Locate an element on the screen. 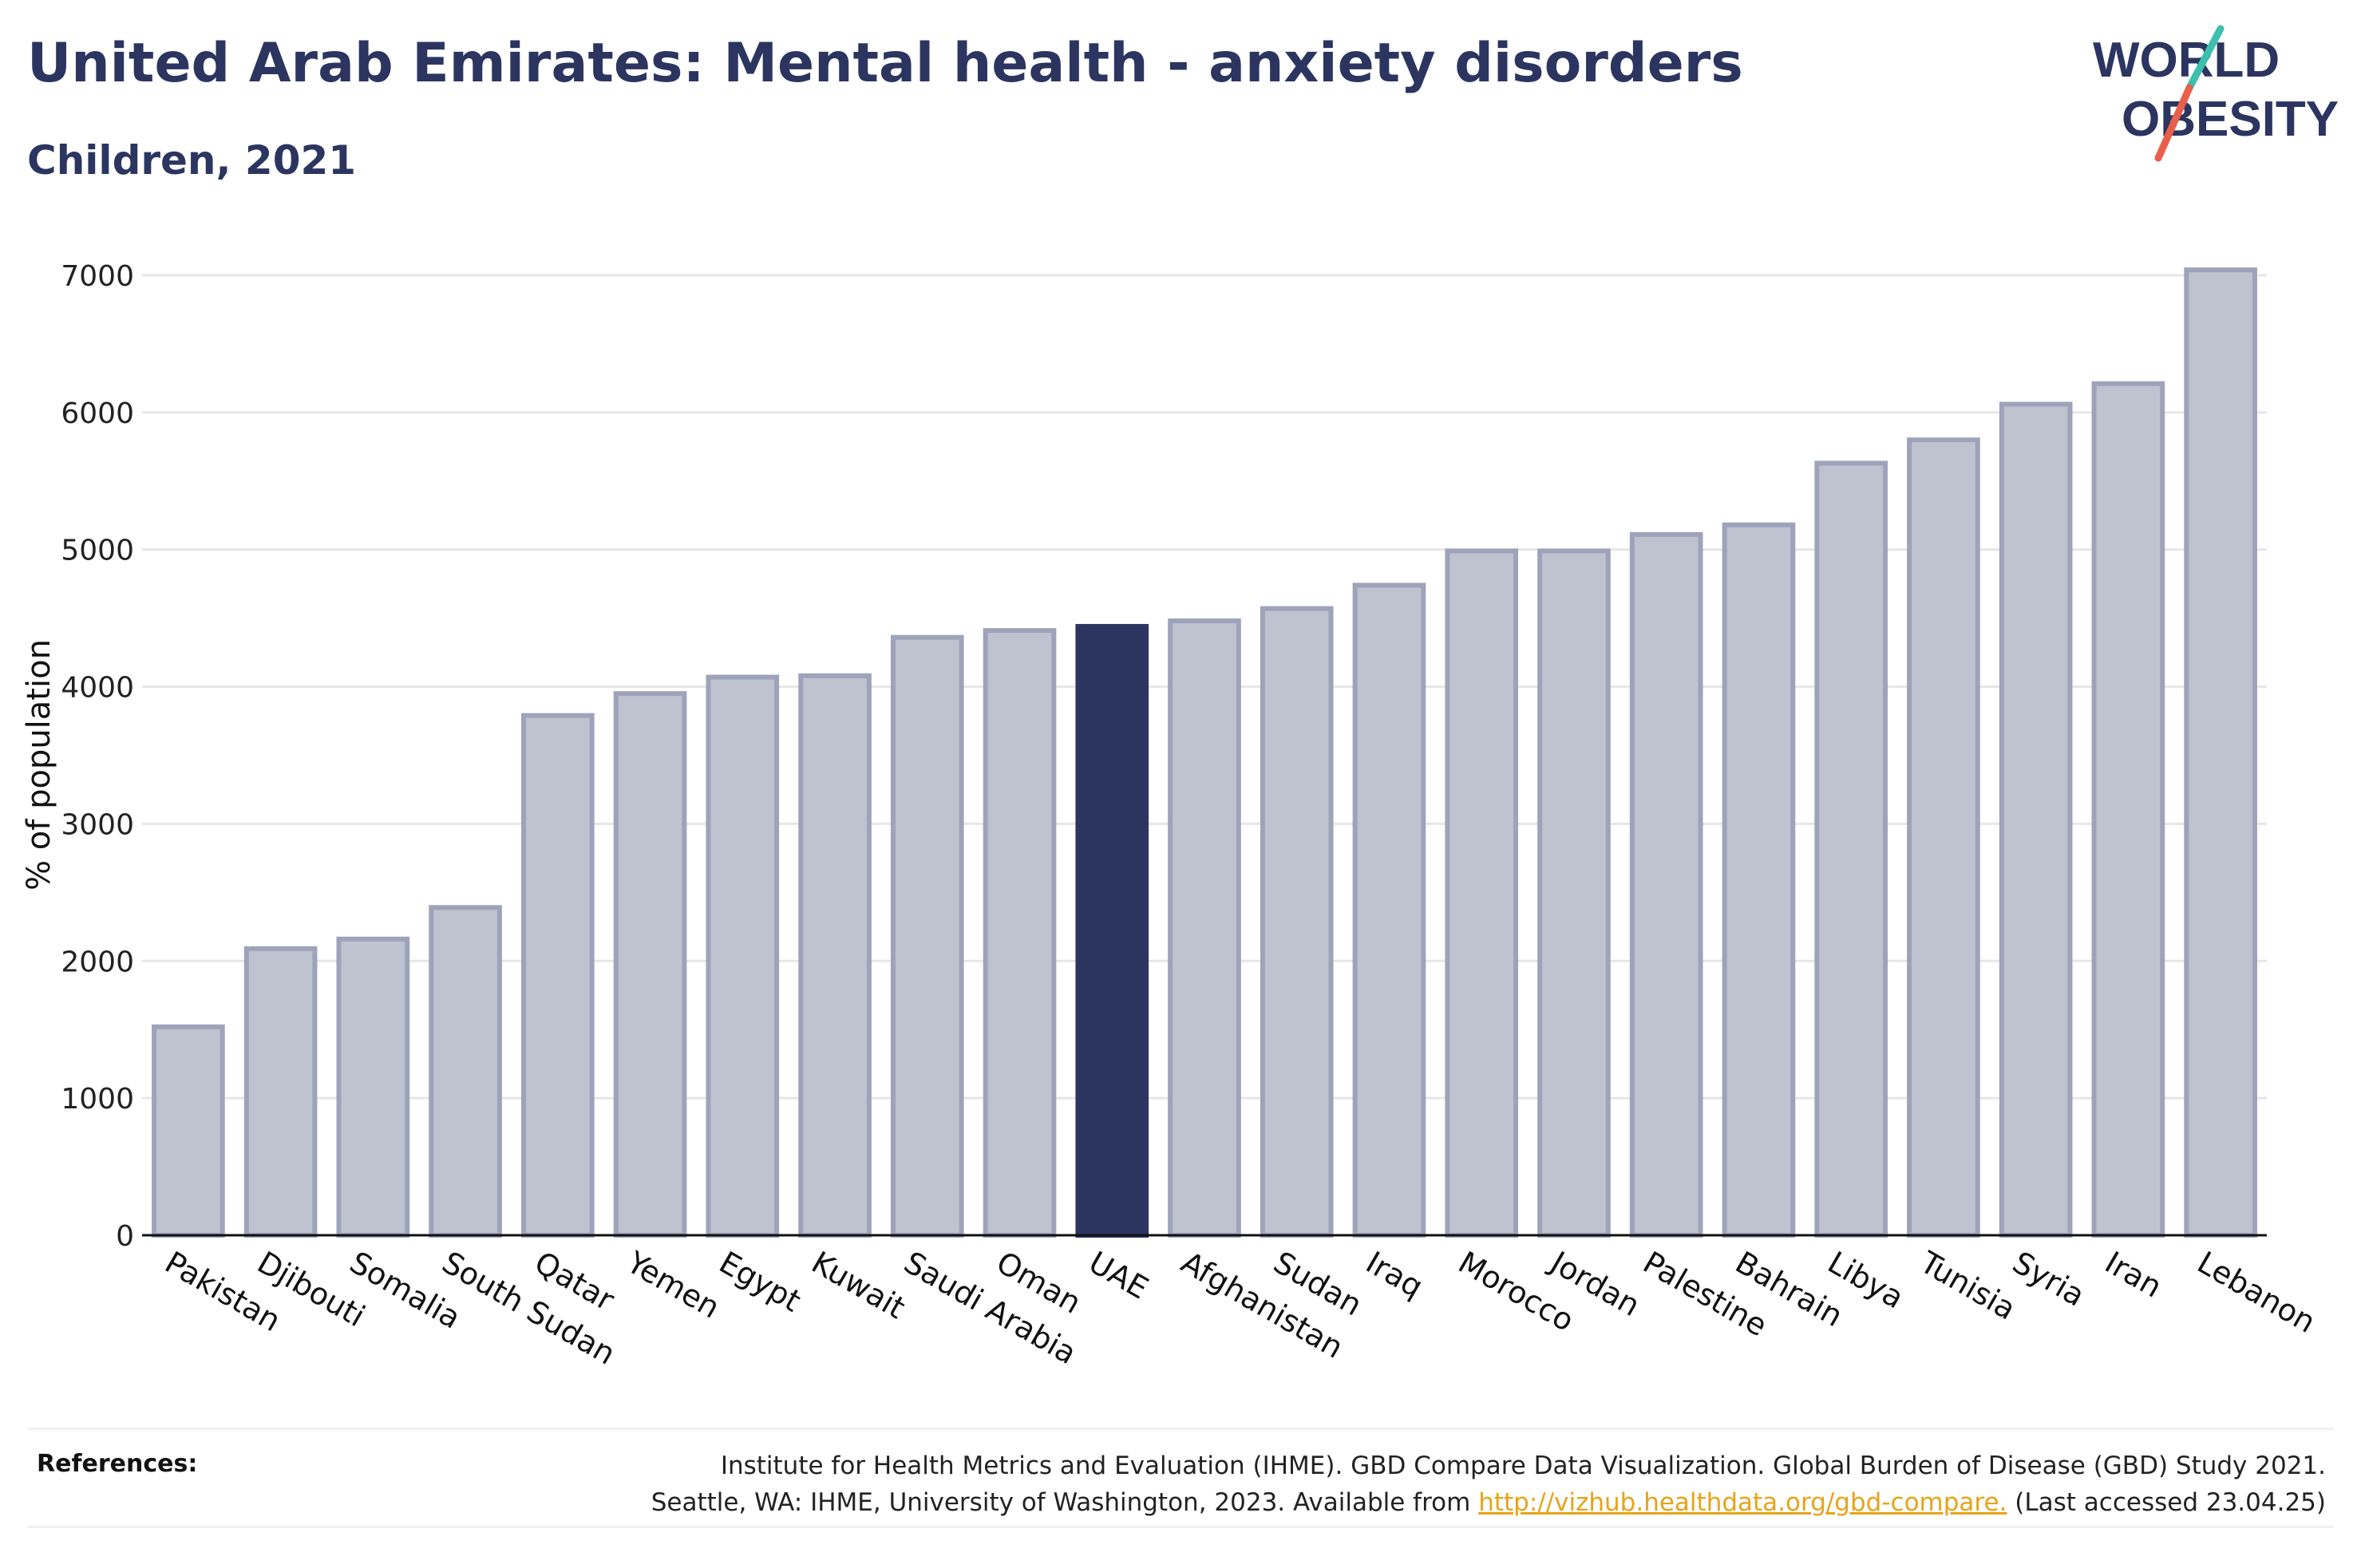  x-tick-label: Syria is located at coordinates (2048, 1279).